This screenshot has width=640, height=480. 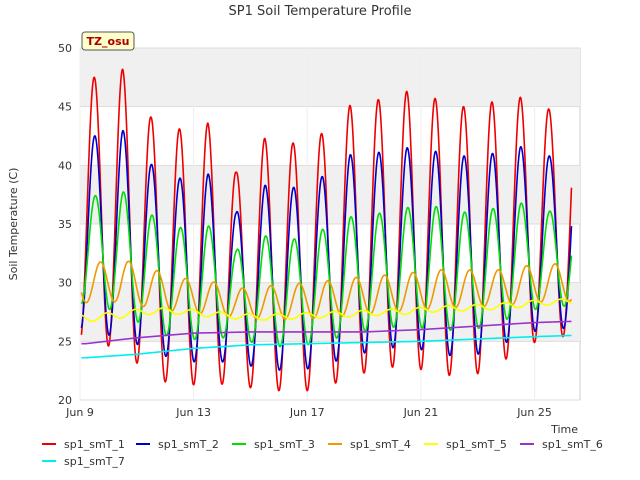 What do you see at coordinates (380, 444) in the screenshot?
I see `legend-label-sp1_smT_4: sp1_smT_4` at bounding box center [380, 444].